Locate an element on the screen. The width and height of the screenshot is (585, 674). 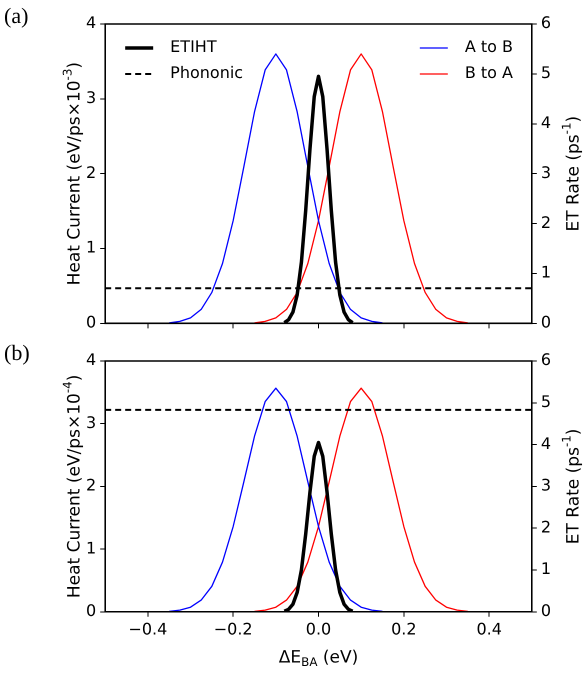
x-tick-label: 0.2 is located at coordinates (404, 629).